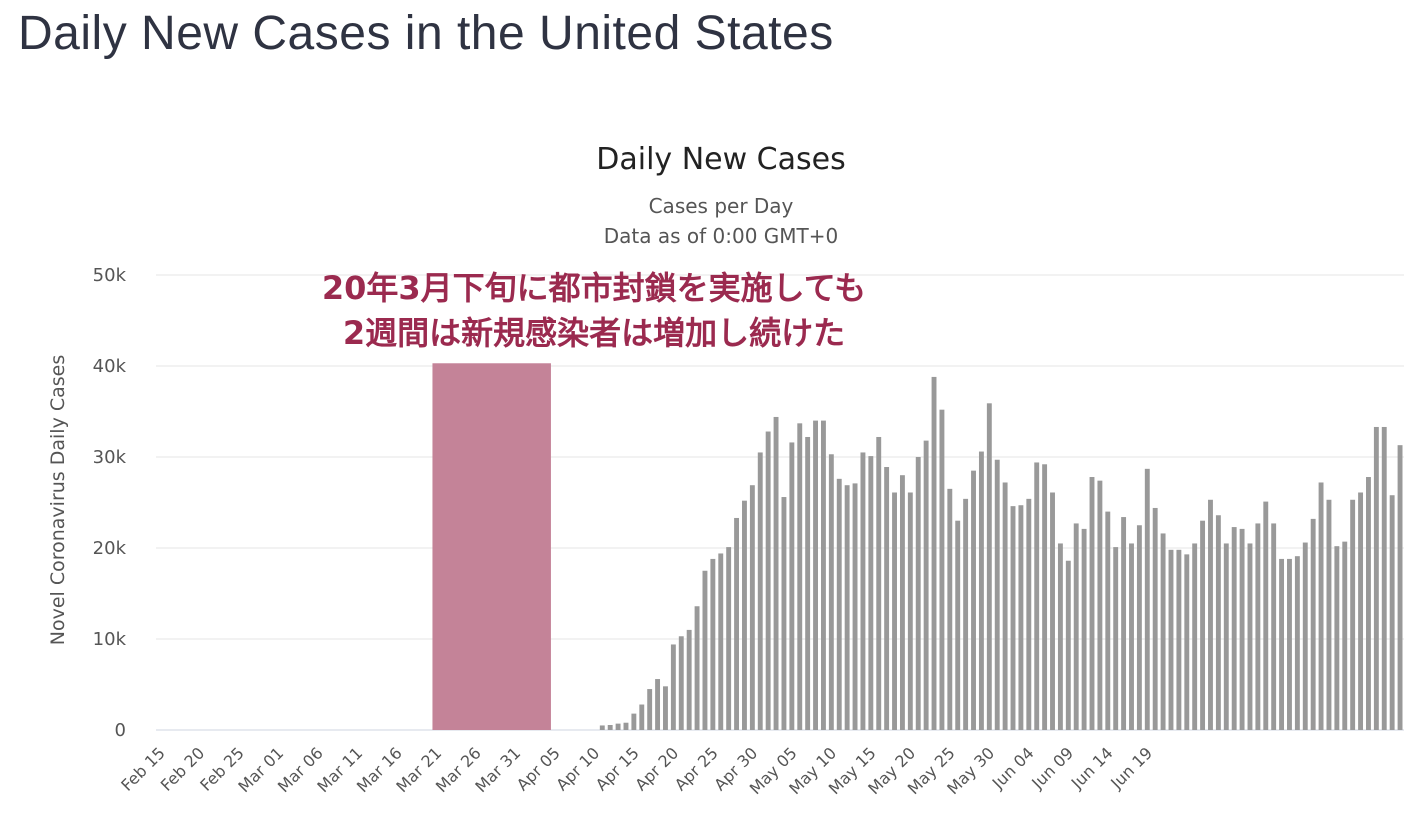  What do you see at coordinates (696, 768) in the screenshot?
I see `x-tick-label: Apr 25` at bounding box center [696, 768].